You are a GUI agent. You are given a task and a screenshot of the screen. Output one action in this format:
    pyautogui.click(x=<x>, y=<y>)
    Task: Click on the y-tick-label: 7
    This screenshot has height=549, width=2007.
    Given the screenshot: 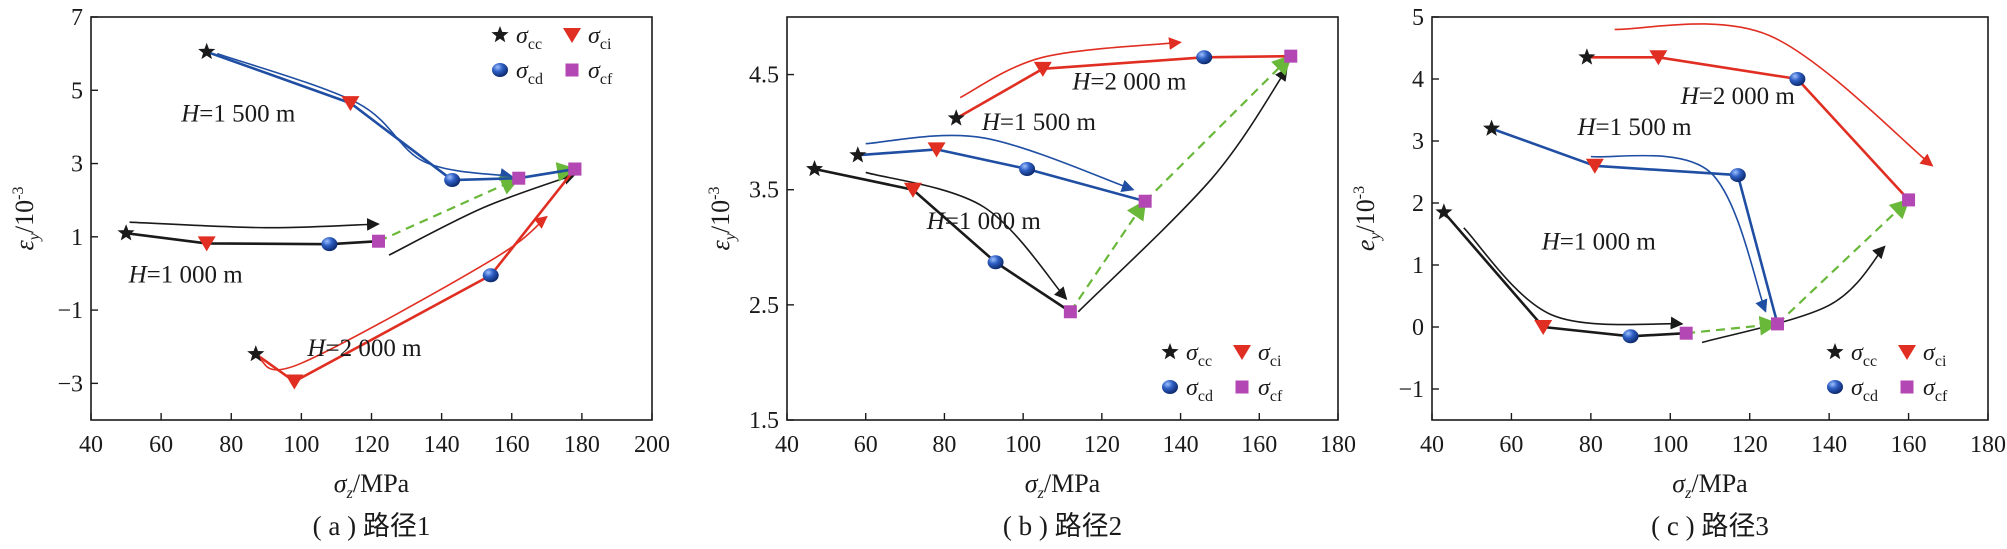 What is the action you would take?
    pyautogui.click(x=77, y=18)
    